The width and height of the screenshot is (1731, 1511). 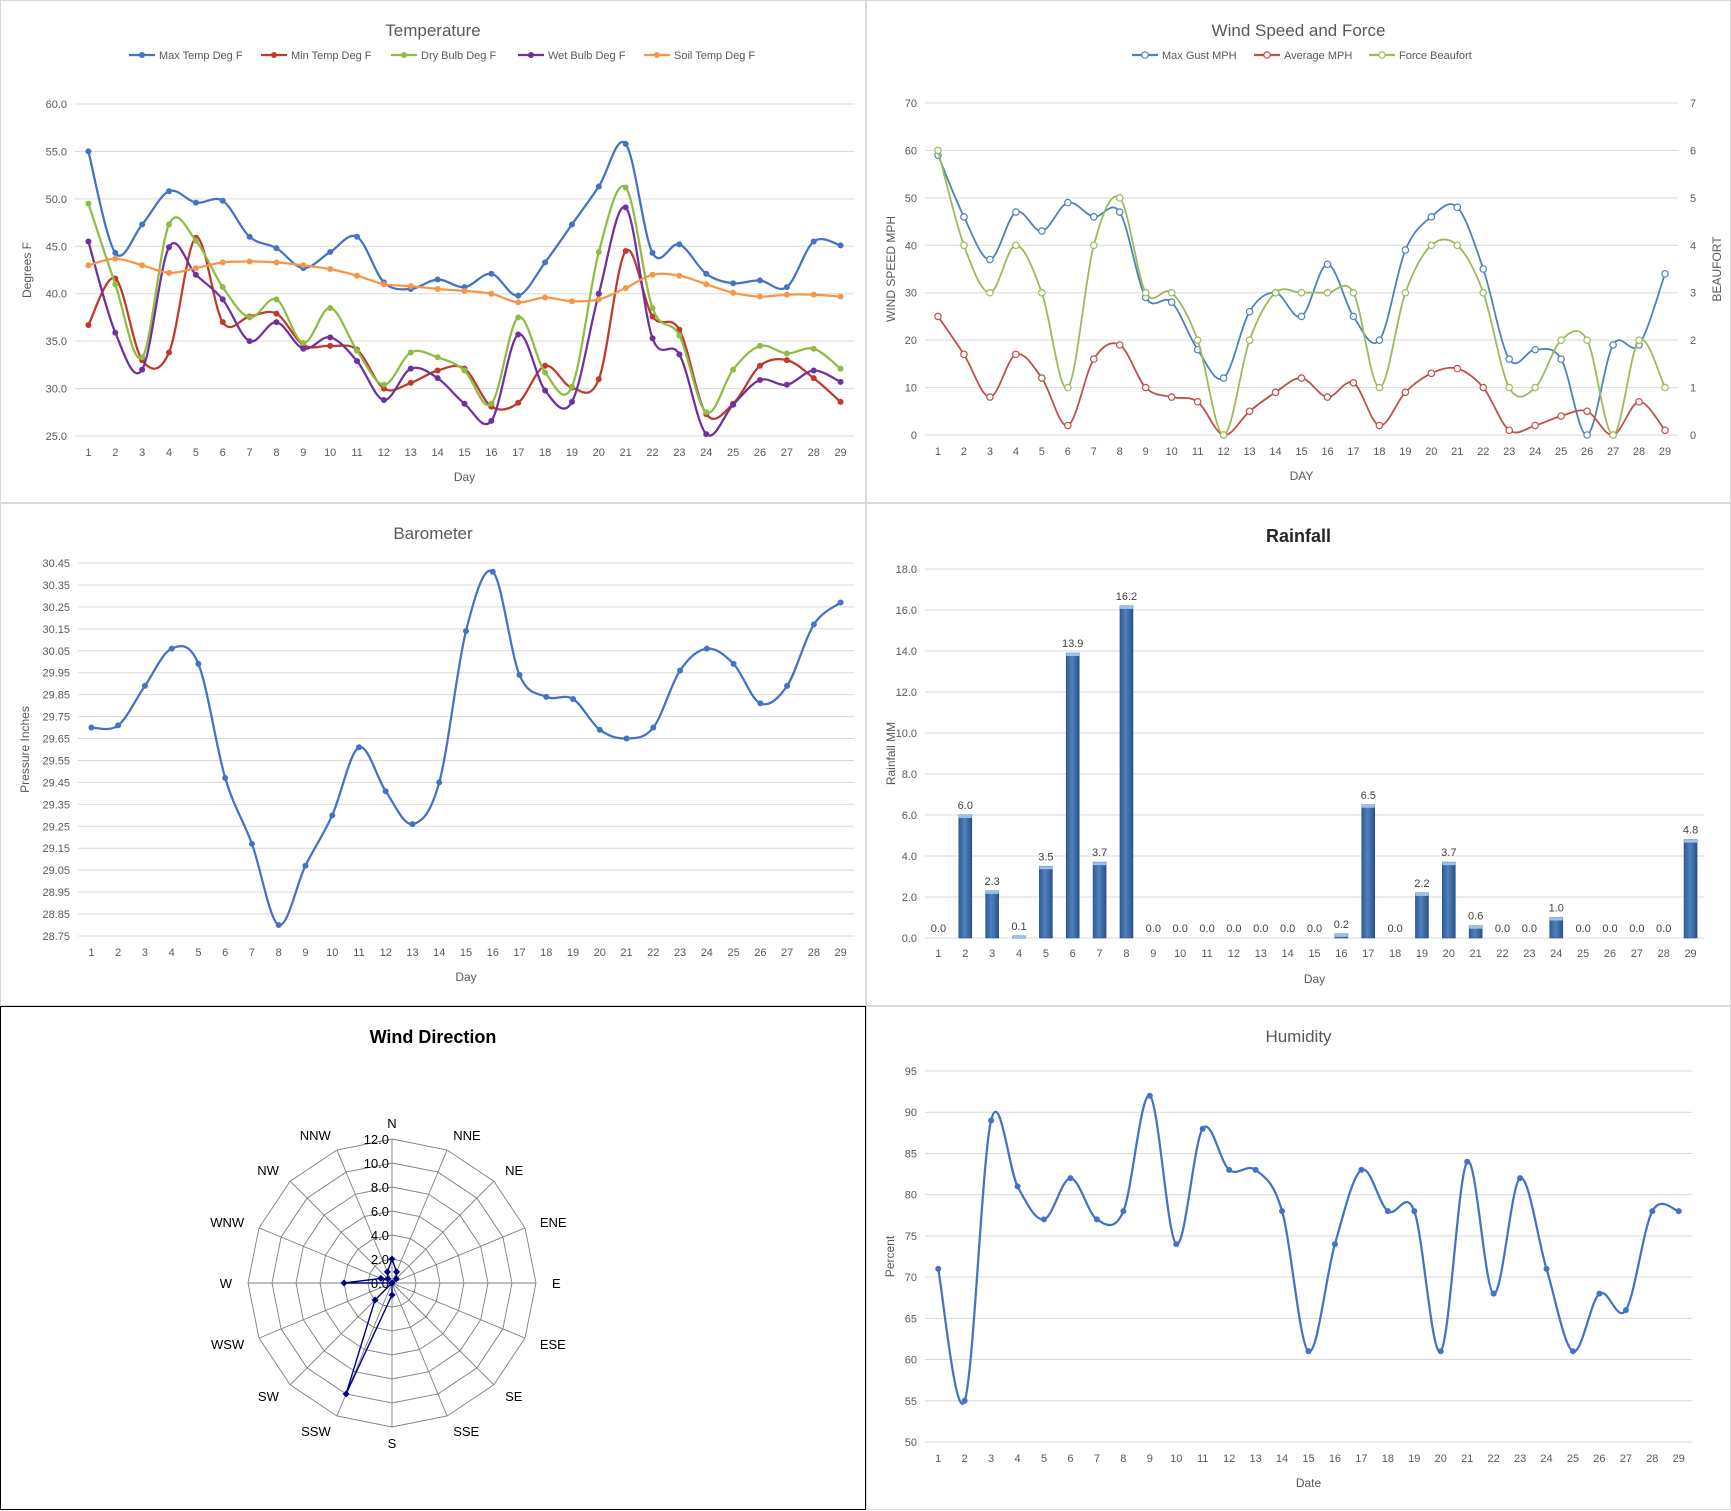 I want to click on radial-tick-label: 8.0, so click(x=380, y=1187).